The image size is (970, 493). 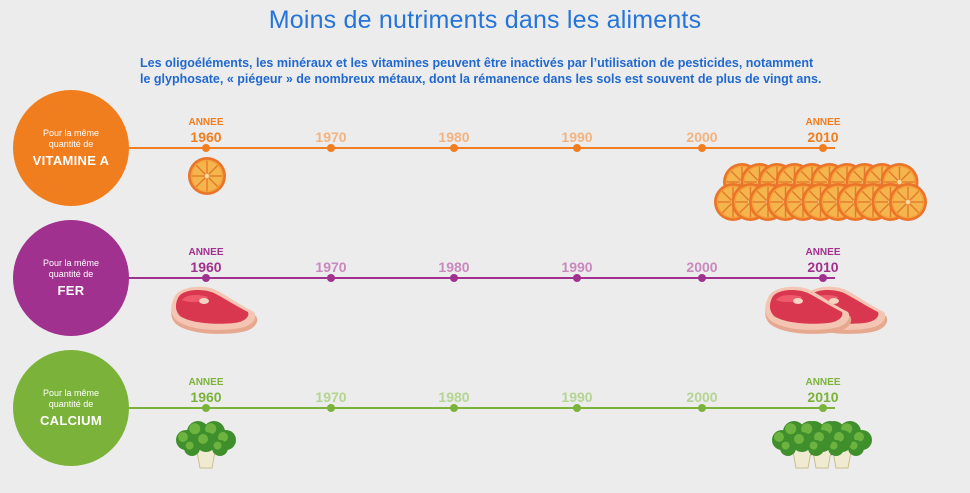 I want to click on nutrient-circle: Pour la même quantité de CALCIUM, so click(x=71, y=408).